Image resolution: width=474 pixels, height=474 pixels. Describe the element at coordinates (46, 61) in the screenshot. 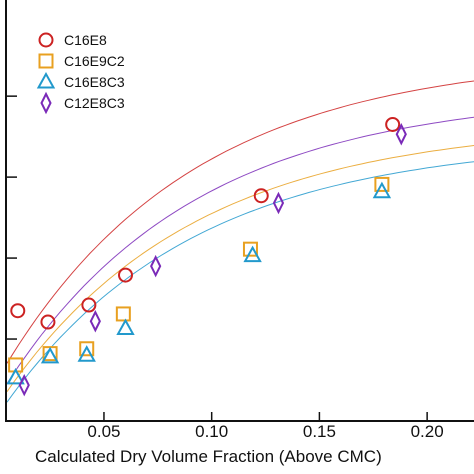

I see `legend-marker-c16e9c2` at that location.